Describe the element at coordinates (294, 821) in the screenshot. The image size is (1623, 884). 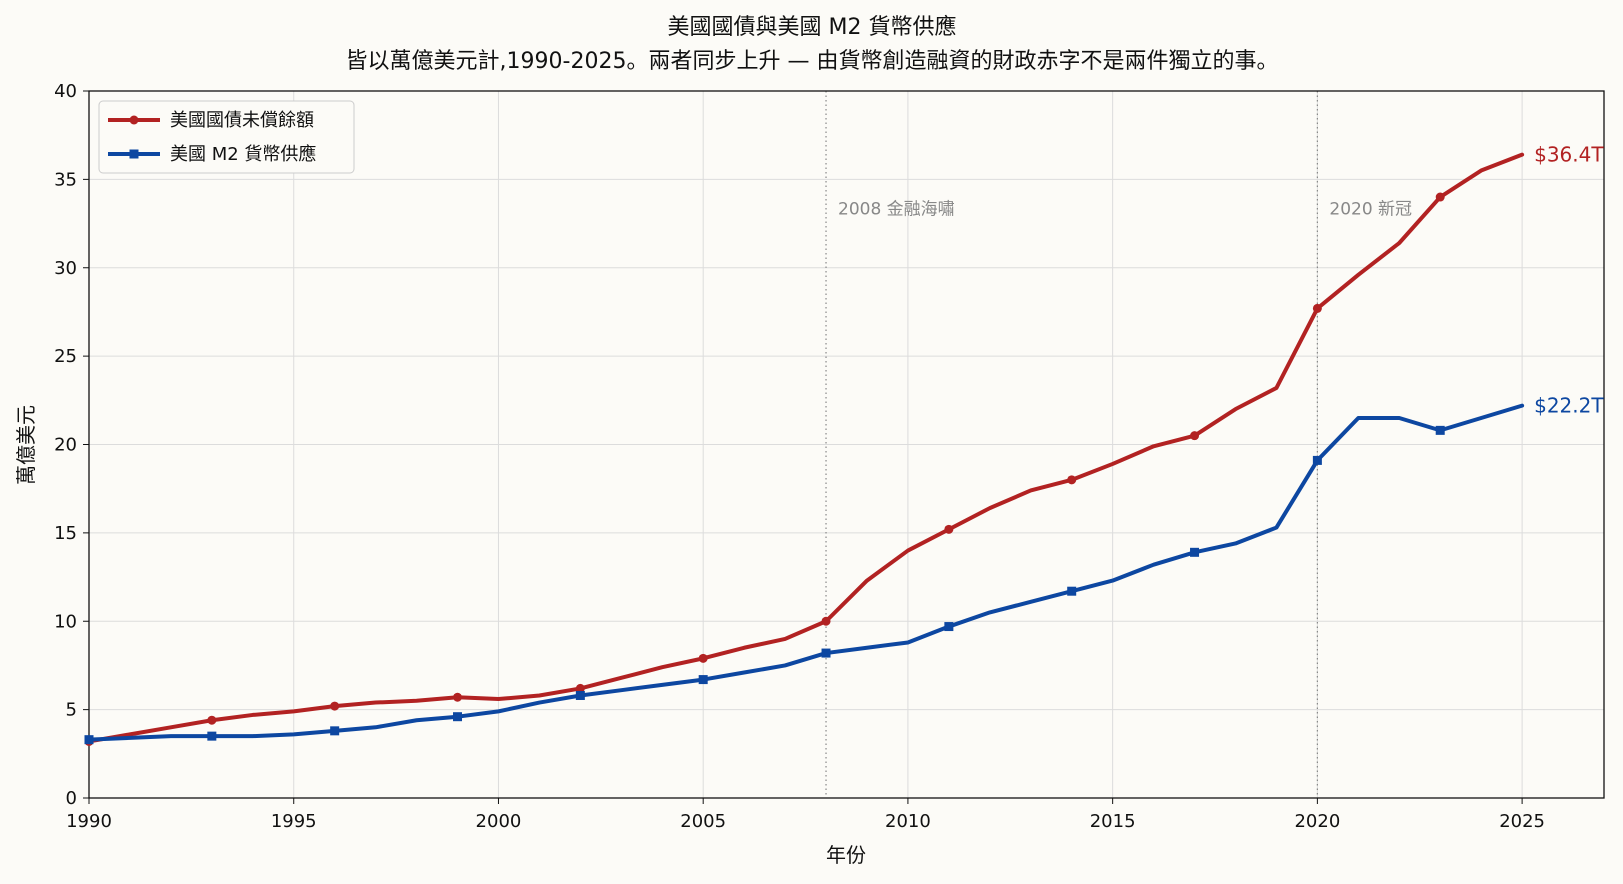
I see `x-tick-label: 1995` at that location.